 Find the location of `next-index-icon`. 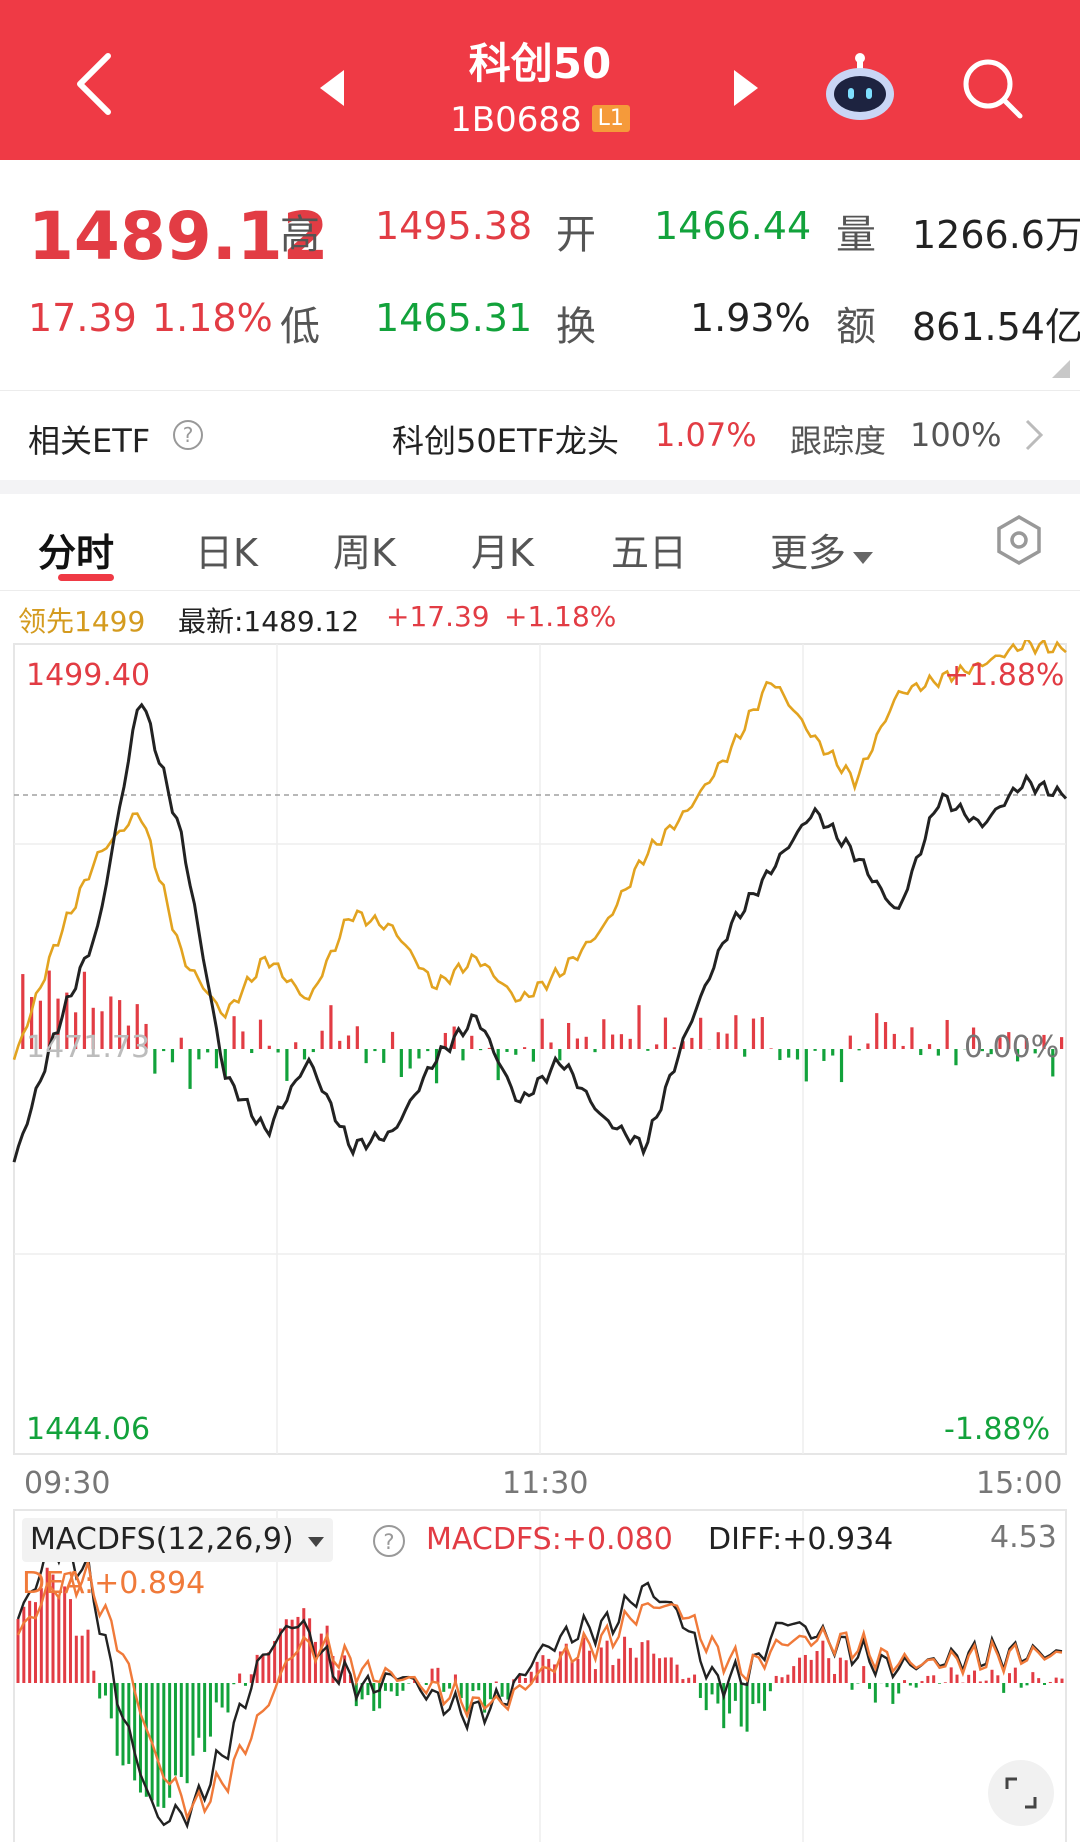

next-index-icon is located at coordinates (746, 88).